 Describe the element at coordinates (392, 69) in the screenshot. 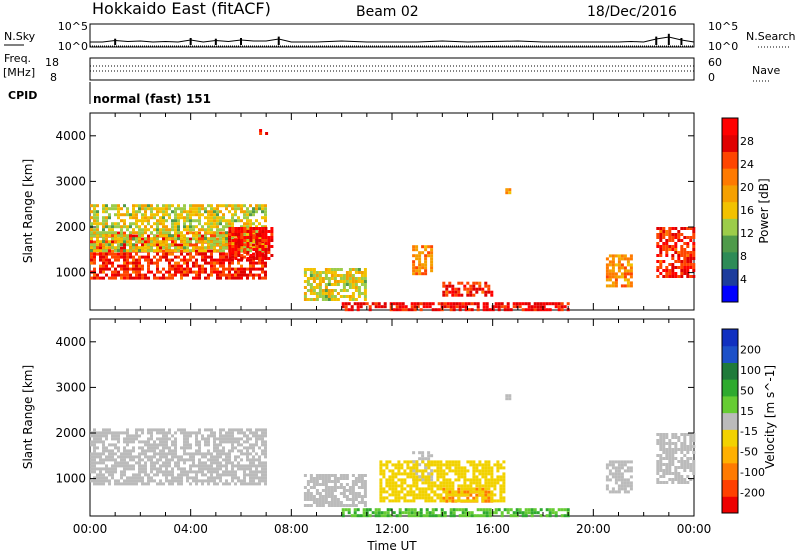

I see `freq-panel` at that location.